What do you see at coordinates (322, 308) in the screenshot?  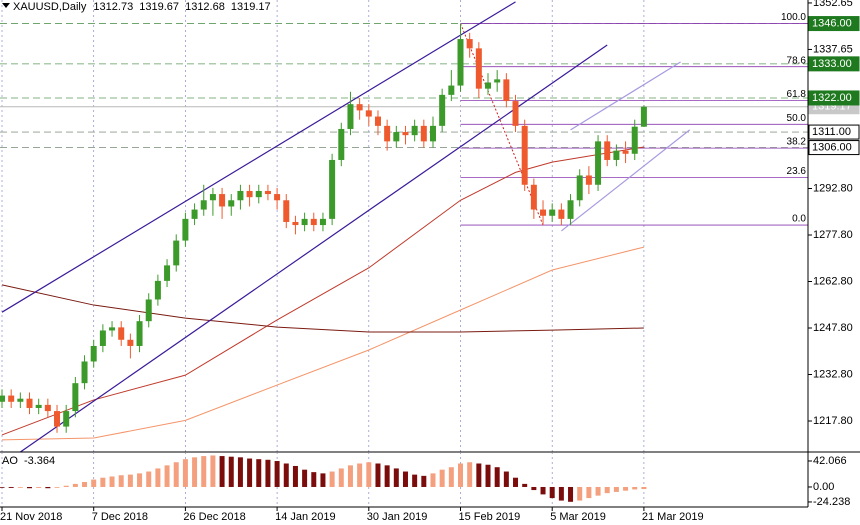 I see `moving-average` at bounding box center [322, 308].